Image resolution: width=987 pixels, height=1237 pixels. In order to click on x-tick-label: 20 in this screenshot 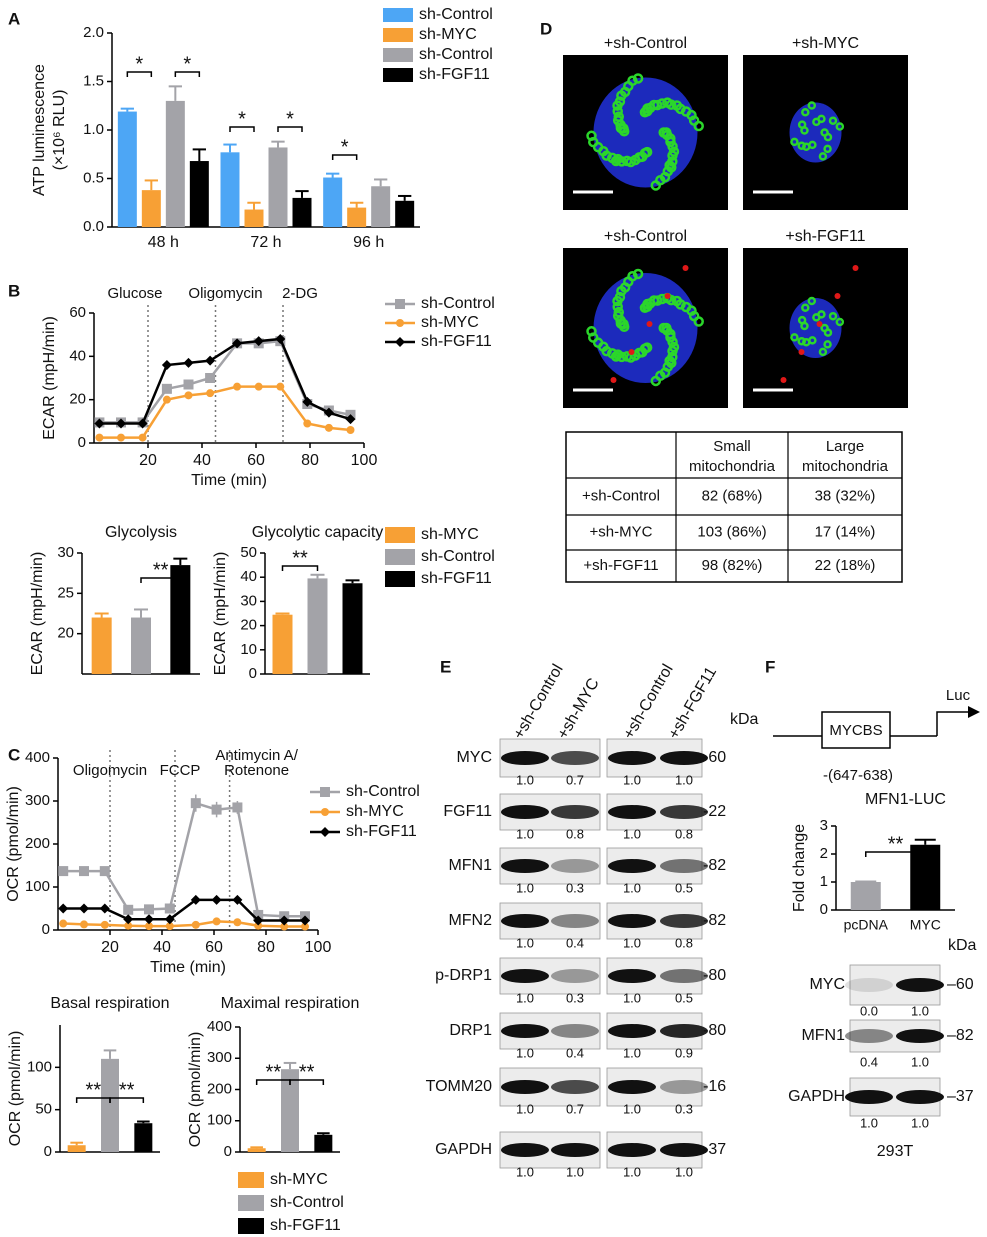, I will do `click(148, 460)`.